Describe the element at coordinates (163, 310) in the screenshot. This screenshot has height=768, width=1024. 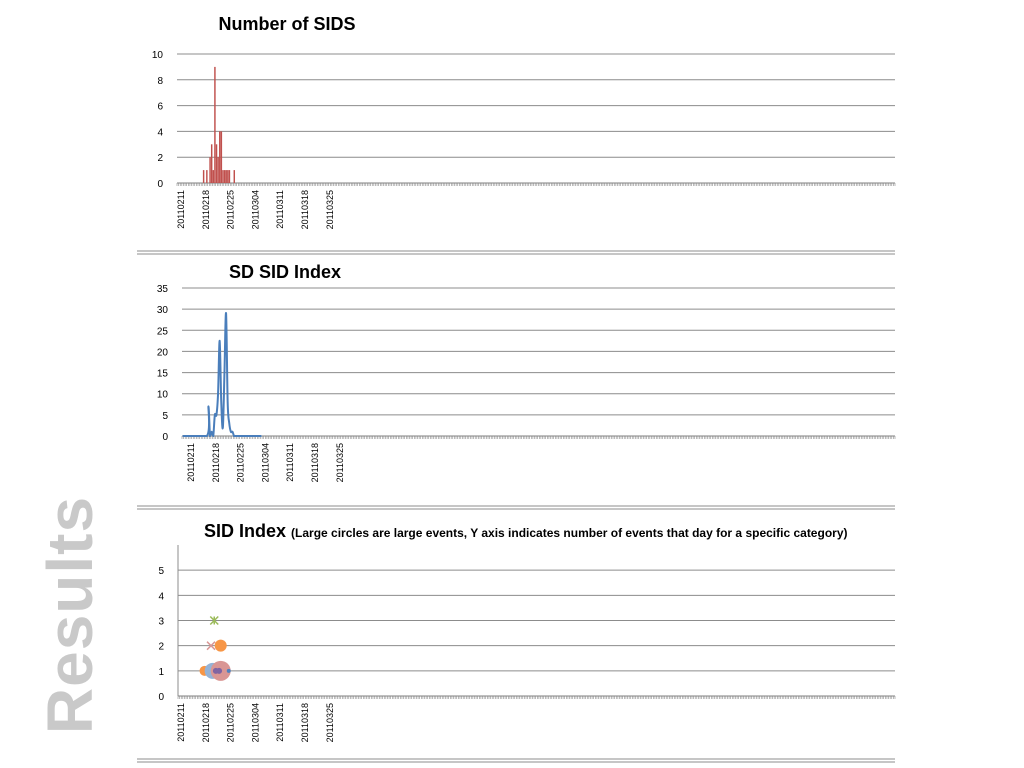
I see `y-tick-label: 30` at that location.